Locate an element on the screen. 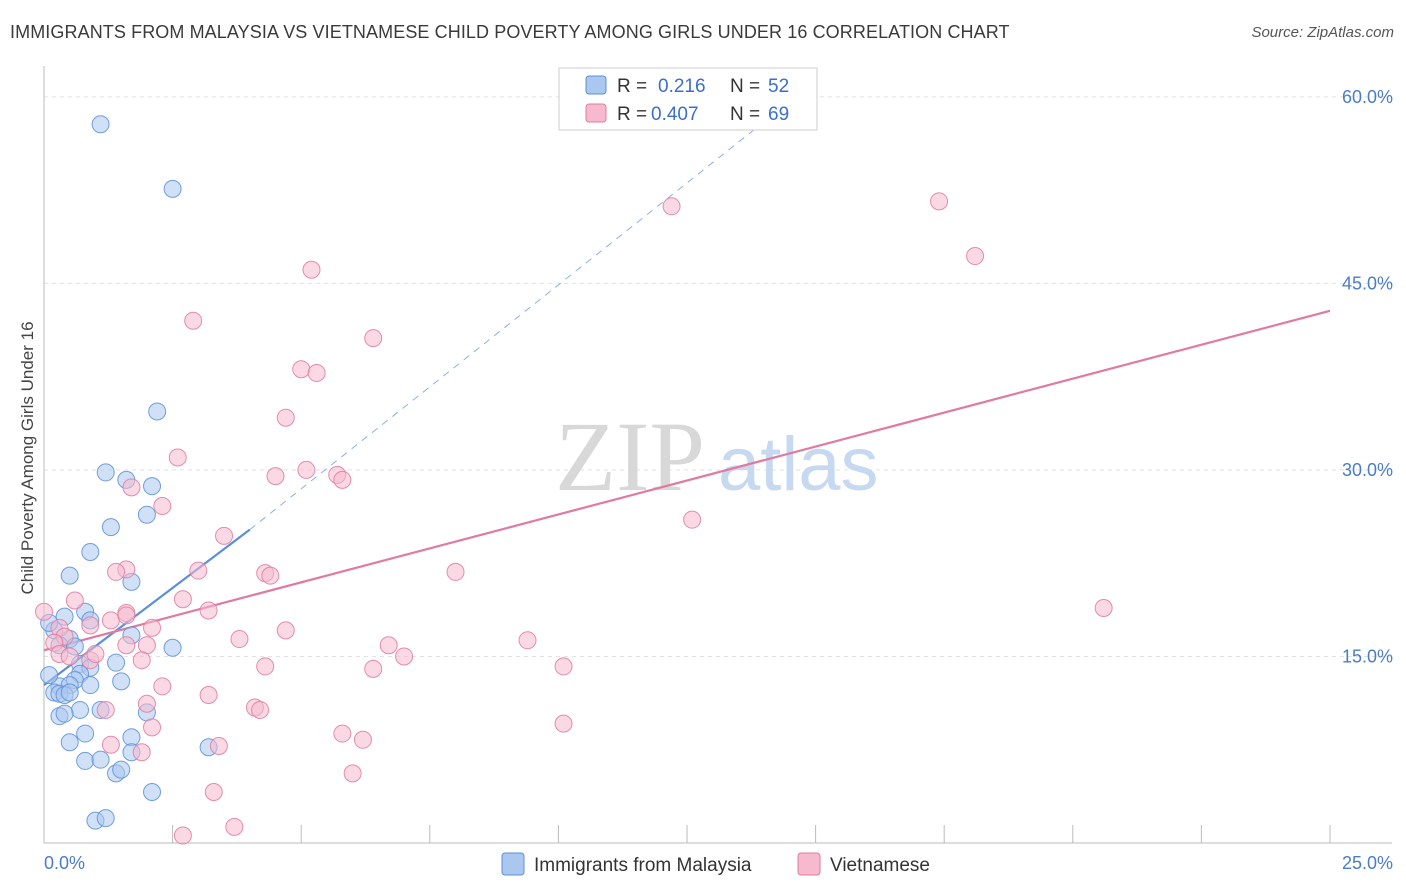 The image size is (1406, 892). legend-r-value-2: 0.407 is located at coordinates (675, 114).